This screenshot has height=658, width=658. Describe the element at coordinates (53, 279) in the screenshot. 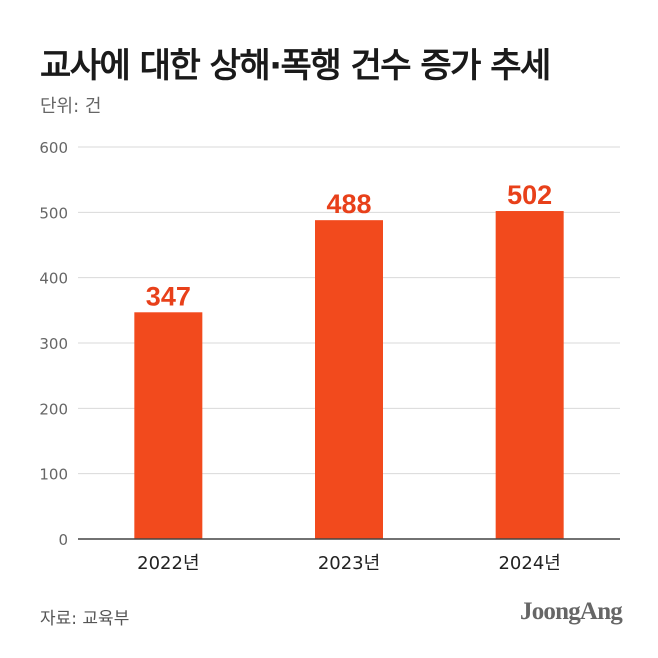

I see `y-tick-label: 400` at that location.